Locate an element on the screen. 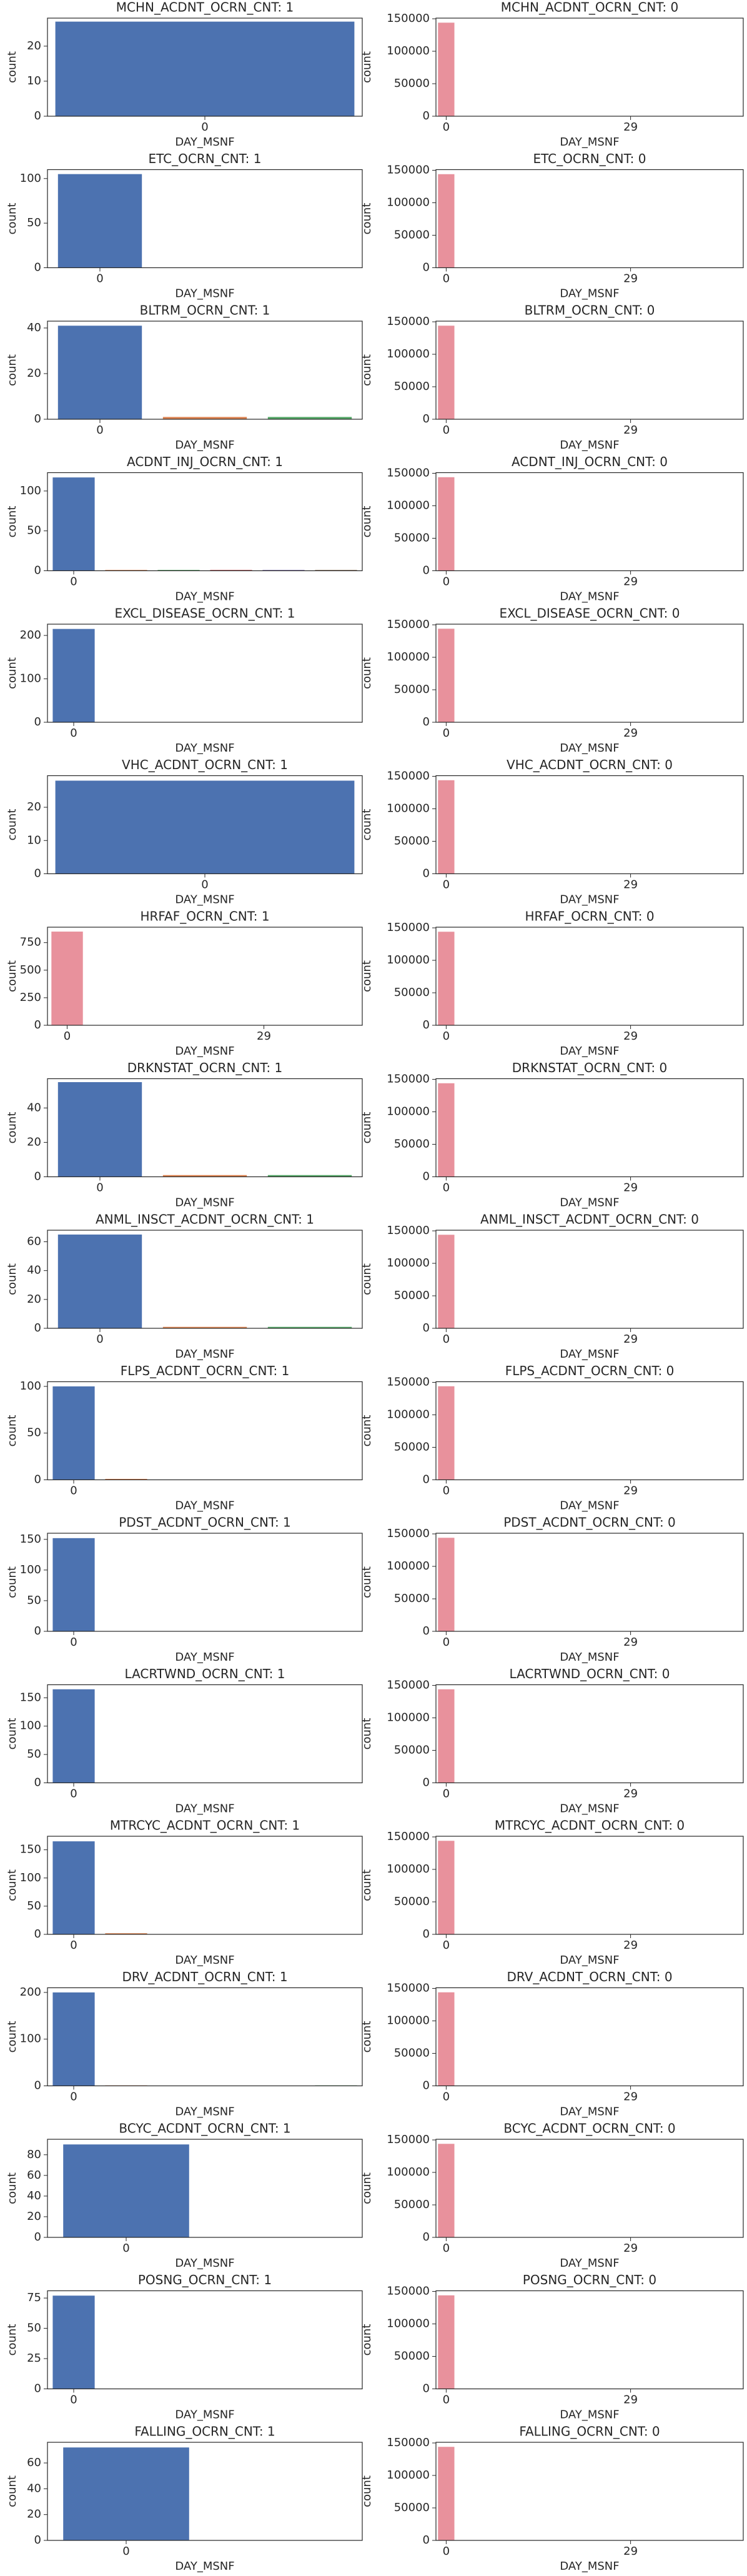 The image size is (747, 2576). chart-title: DRV_ACDNT_OCRN_CNT: 1 is located at coordinates (204, 1977).